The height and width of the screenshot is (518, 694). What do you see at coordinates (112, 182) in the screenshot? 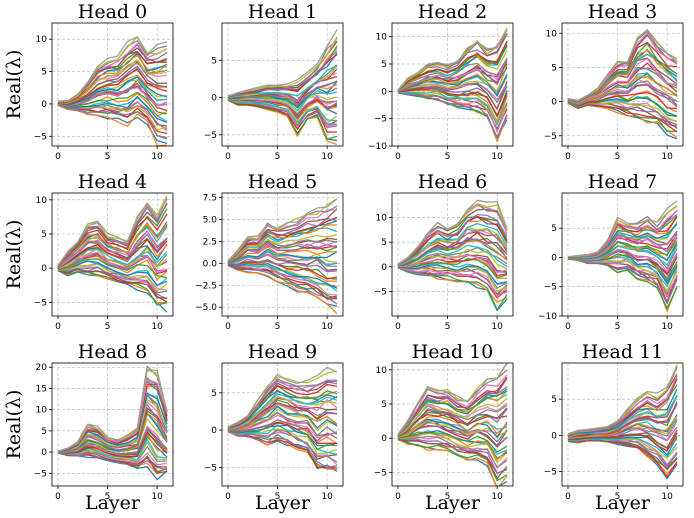
I see `subplot-title: Head 4` at bounding box center [112, 182].